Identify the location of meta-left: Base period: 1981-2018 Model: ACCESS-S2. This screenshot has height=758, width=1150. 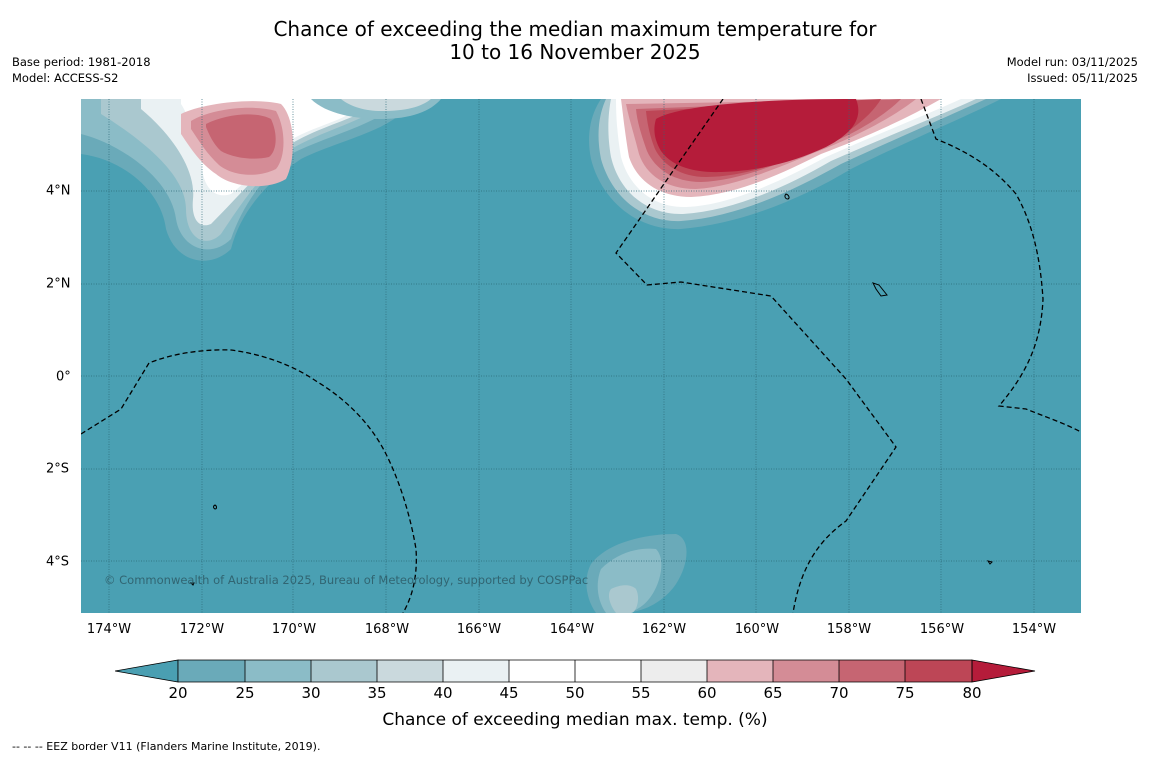
(81, 70).